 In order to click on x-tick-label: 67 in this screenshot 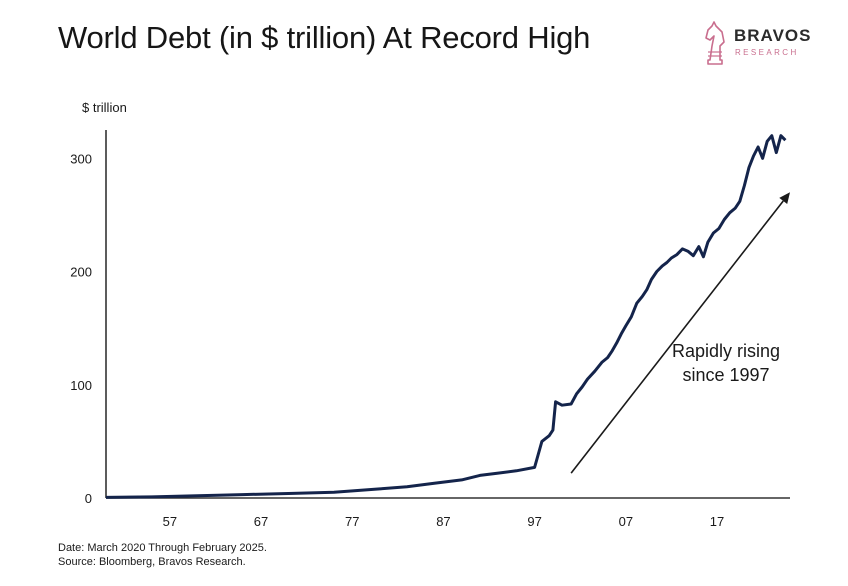, I will do `click(261, 521)`.